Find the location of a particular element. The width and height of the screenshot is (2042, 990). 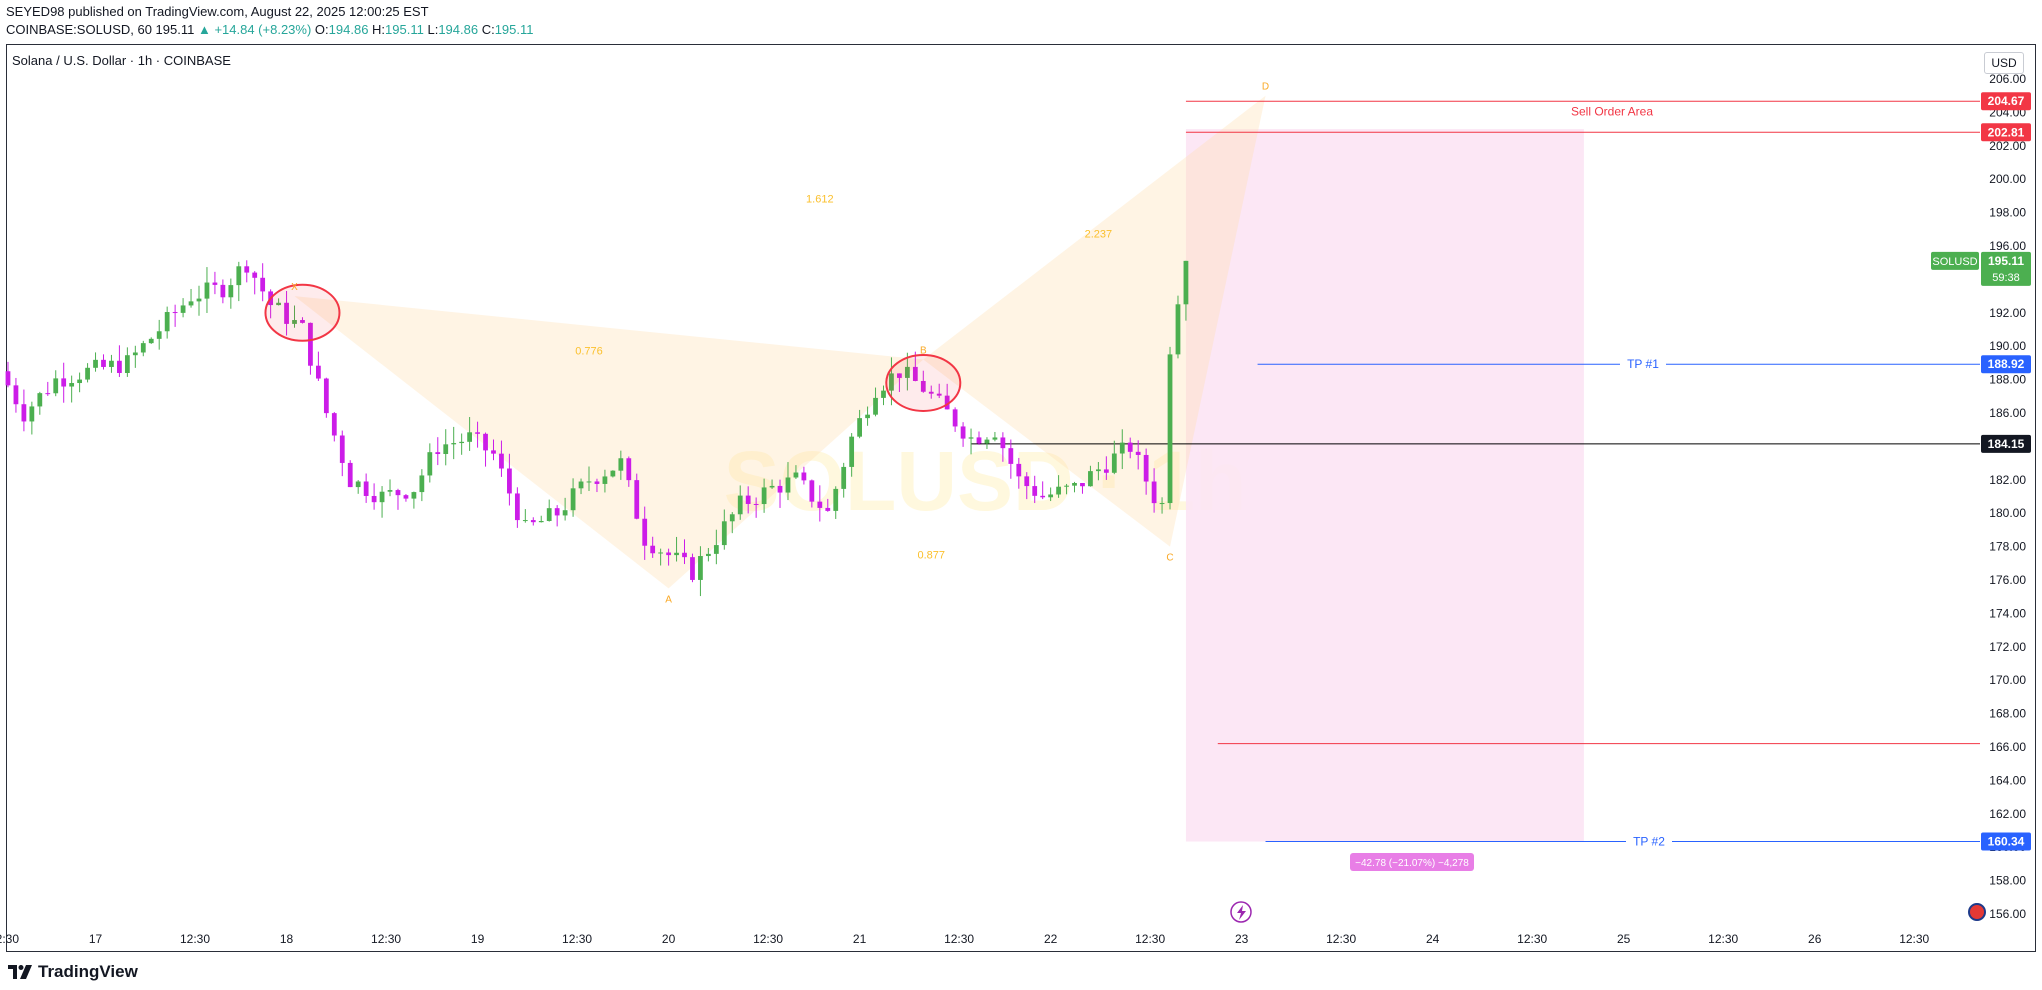

pattern-ratio-label: 1.612 is located at coordinates (820, 200).